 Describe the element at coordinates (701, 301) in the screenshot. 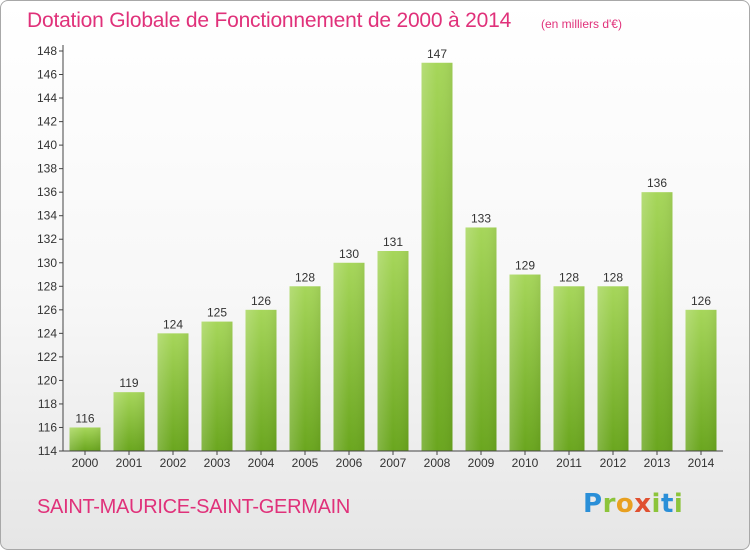

I see `value-label-2014: 126` at that location.